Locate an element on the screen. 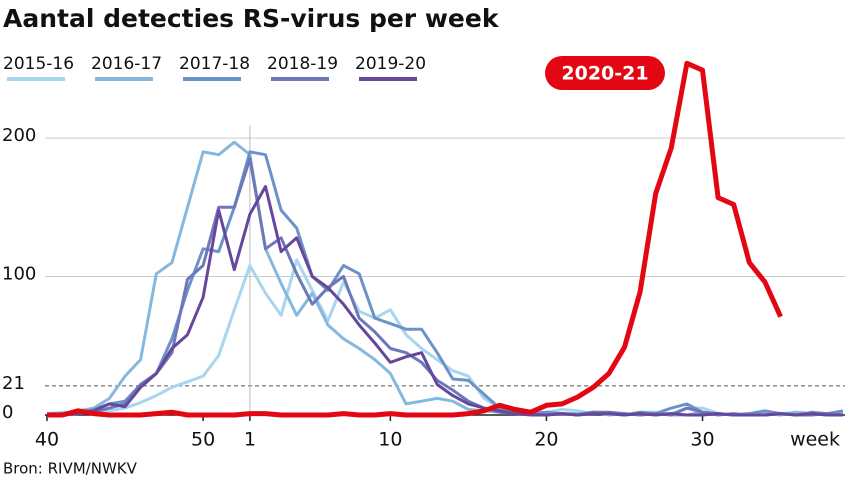  x-tick-label: 40 is located at coordinates (47, 440).